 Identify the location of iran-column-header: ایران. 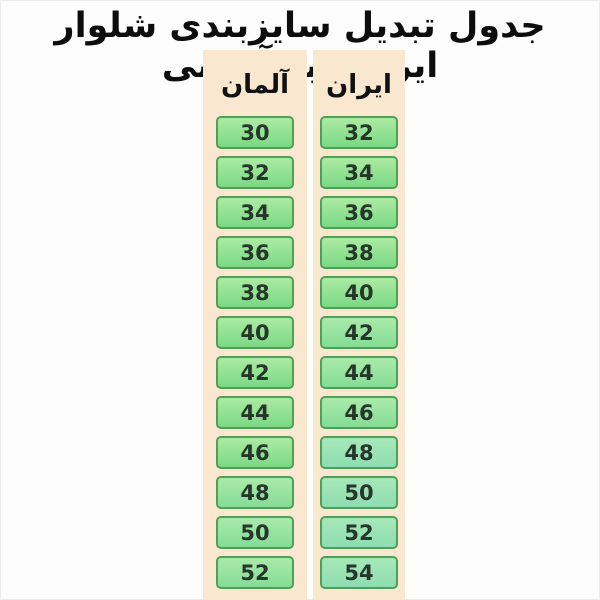
(359, 85).